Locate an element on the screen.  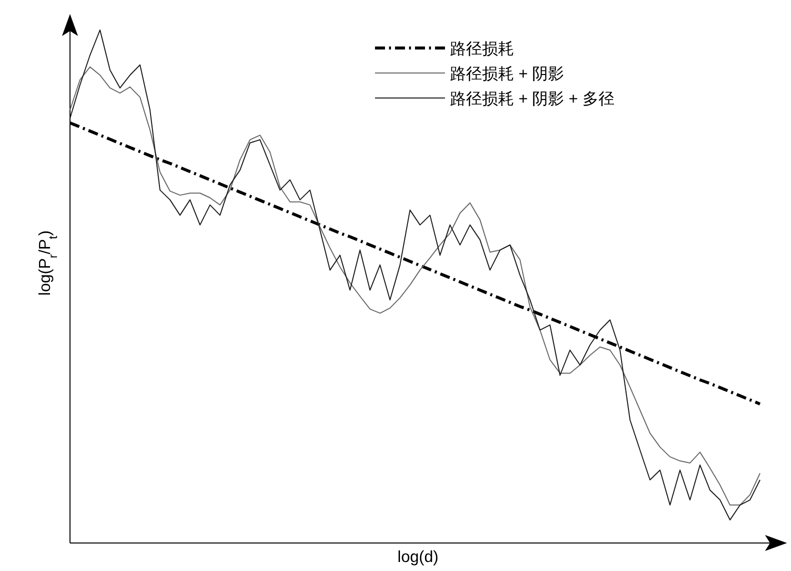
legend-label: 路径损耗 + 阴影 + 多径 is located at coordinates (532, 99).